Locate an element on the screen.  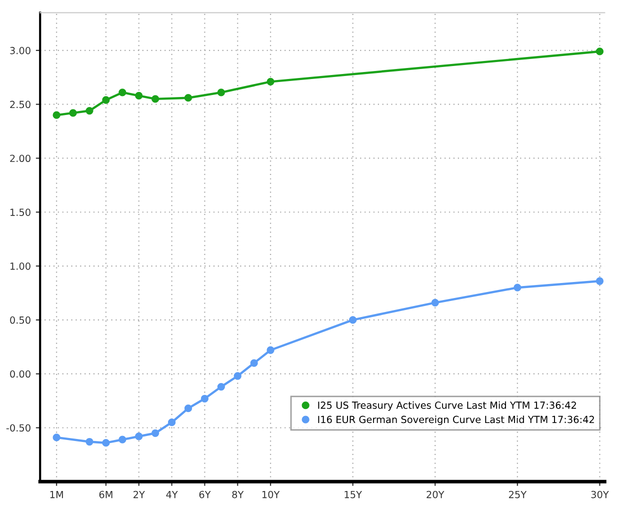
y-tick-label: 0.50 is located at coordinates (20, 320).